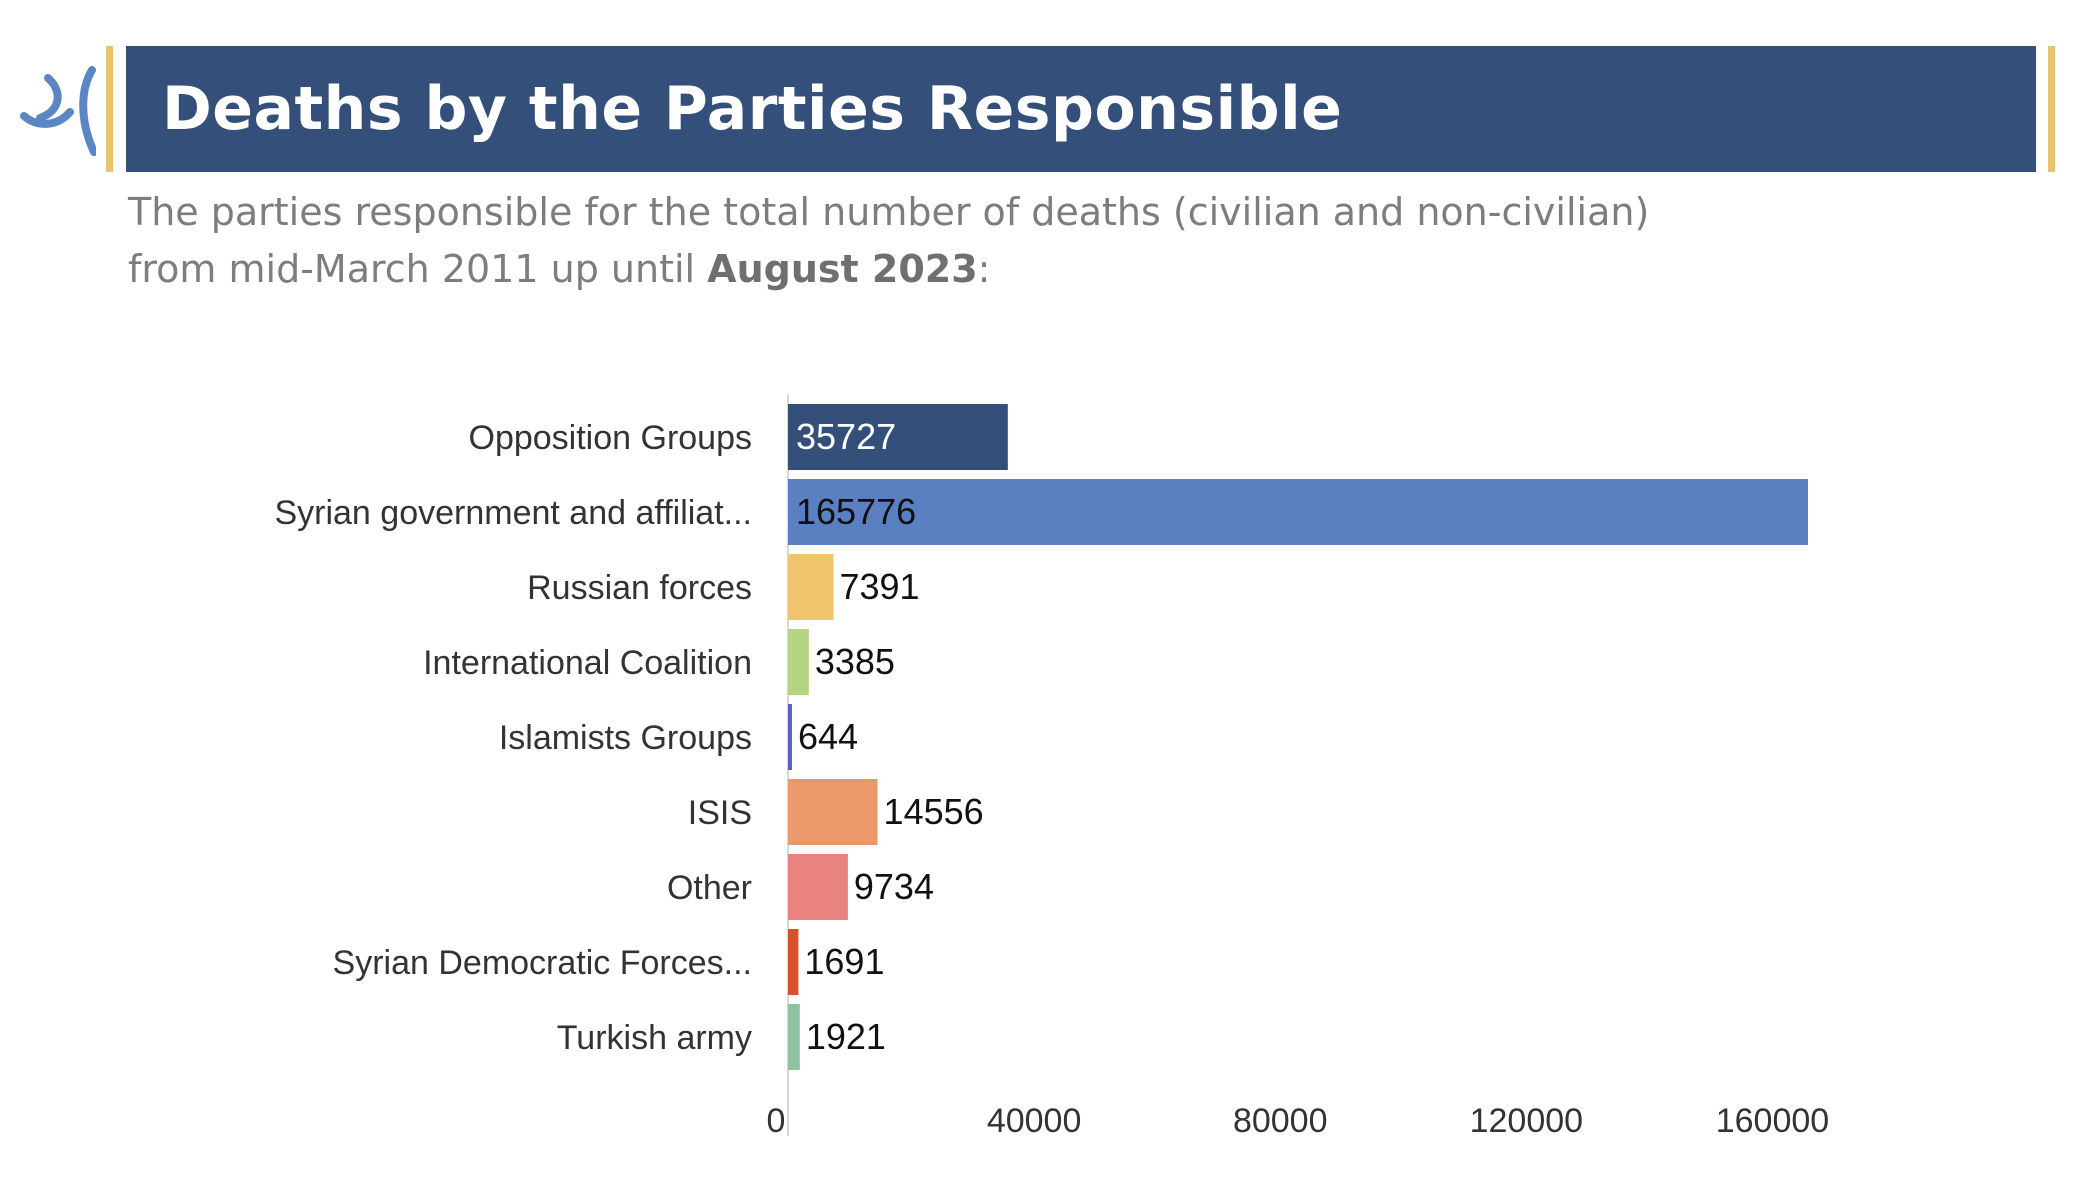 Image resolution: width=2088 pixels, height=1190 pixels. Describe the element at coordinates (587, 663) in the screenshot. I see `category-label: International Coalition` at that location.